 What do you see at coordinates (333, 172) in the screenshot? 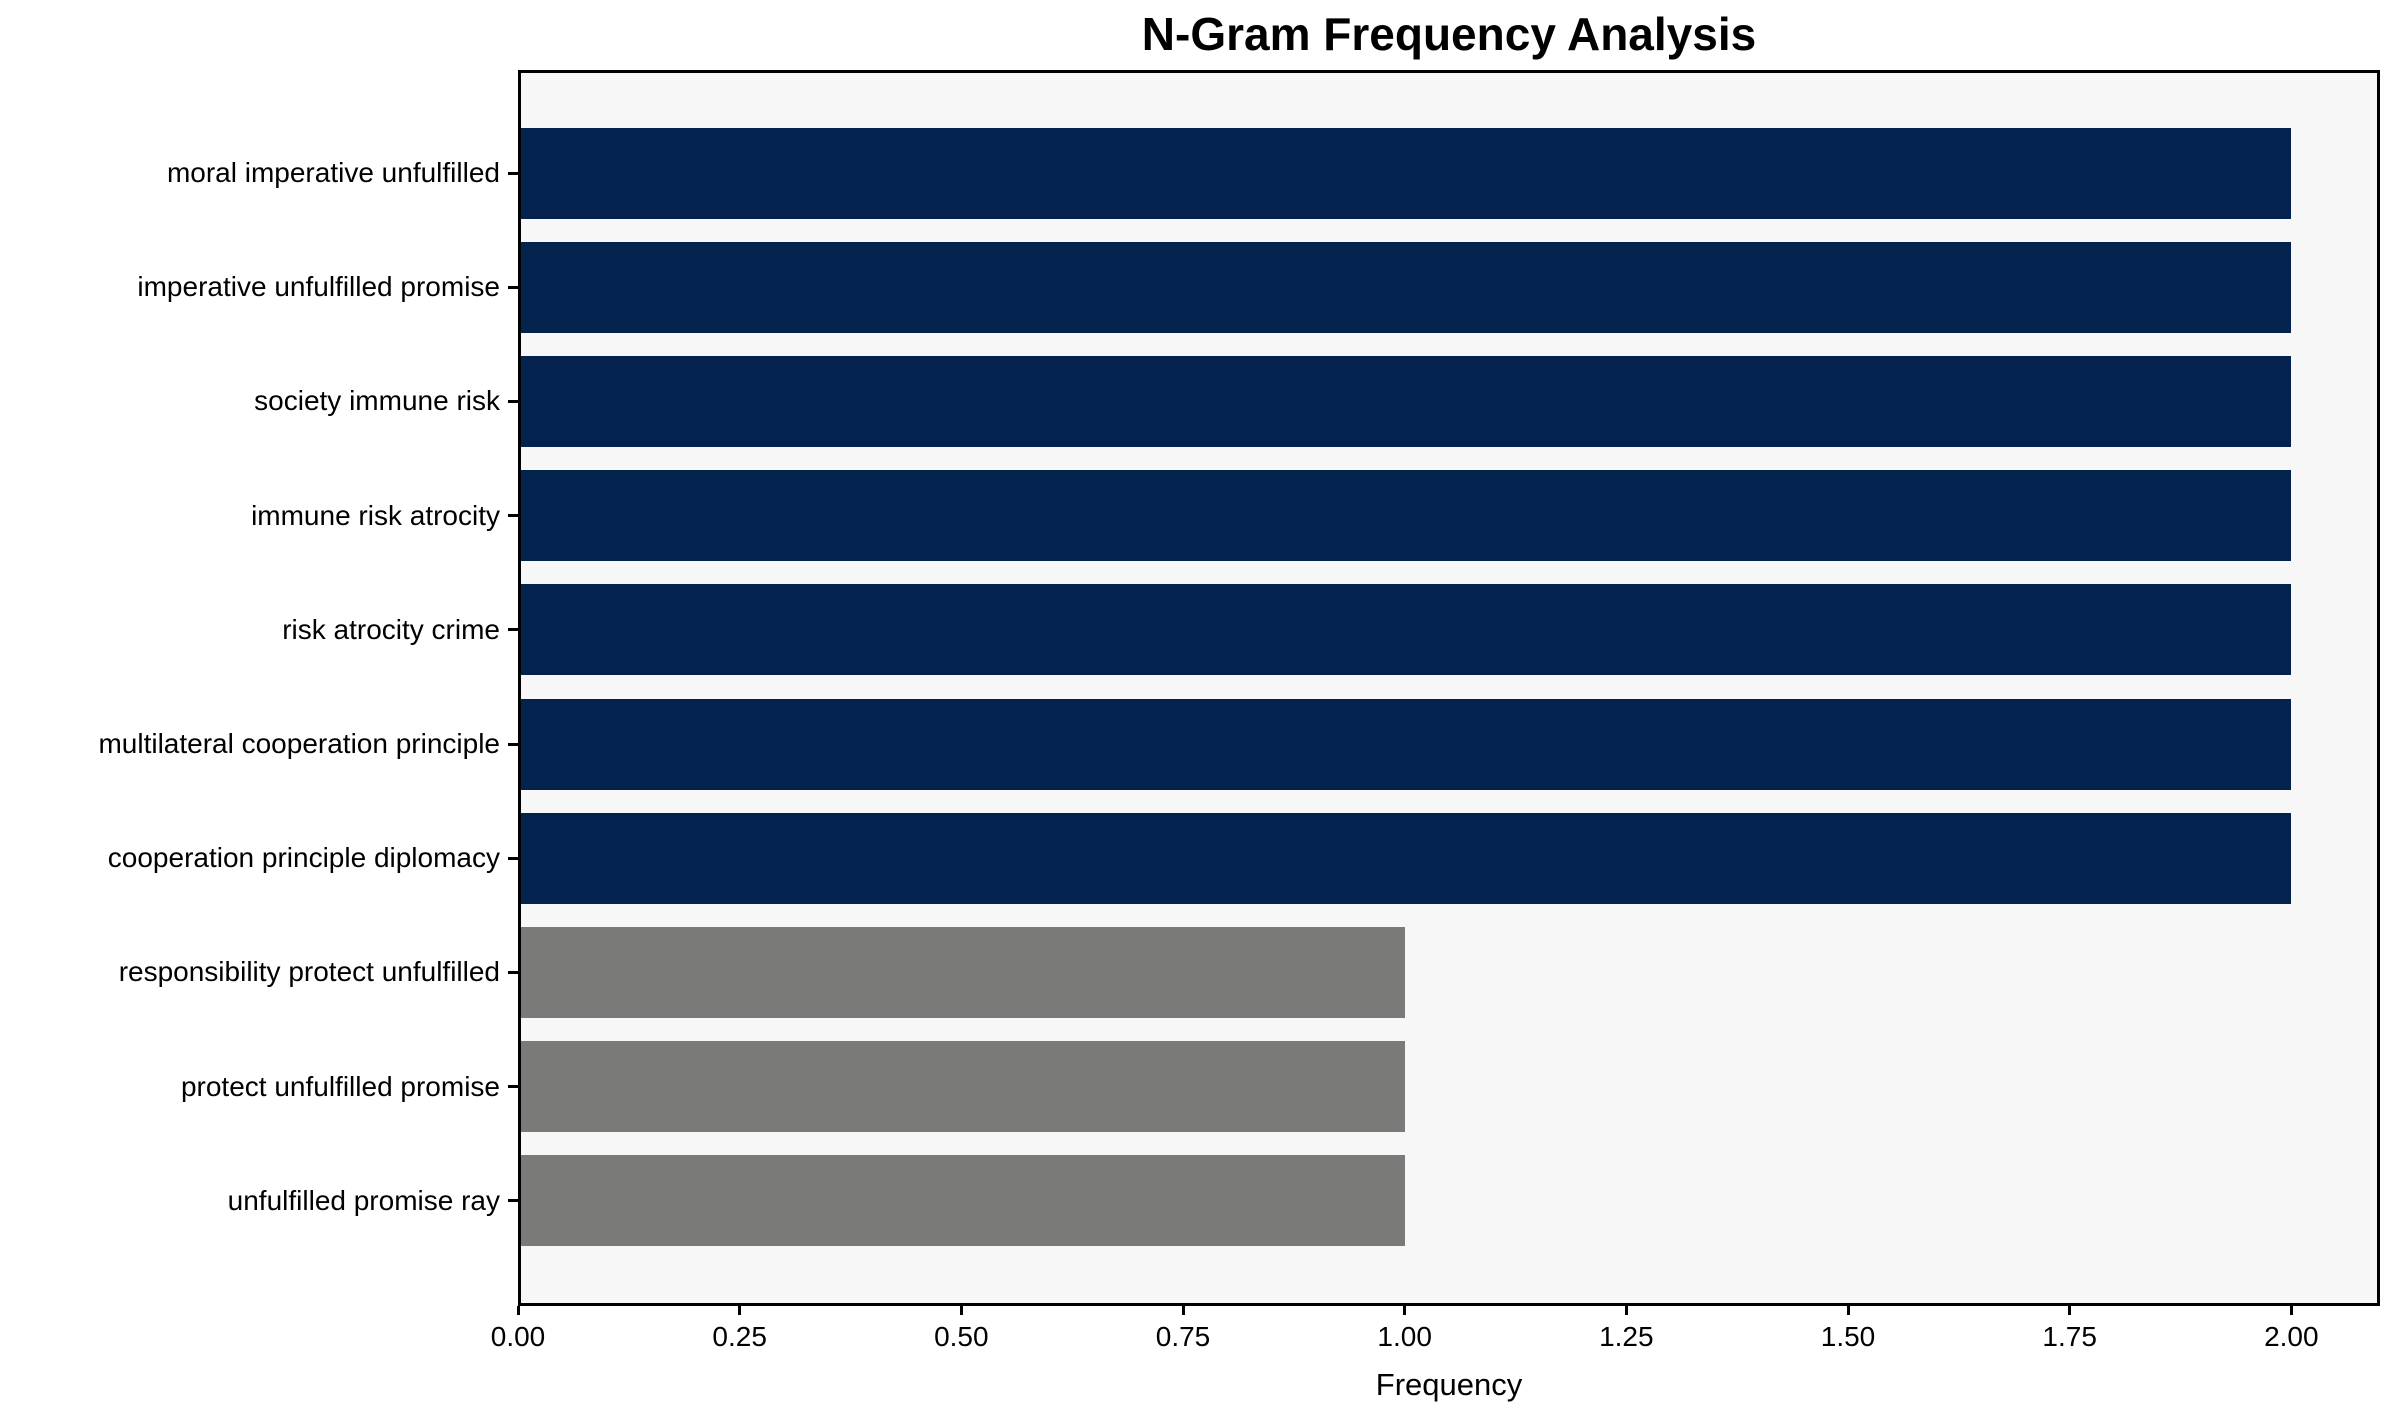
I see `y-tick-label: moral imperative unfulfilled` at bounding box center [333, 172].